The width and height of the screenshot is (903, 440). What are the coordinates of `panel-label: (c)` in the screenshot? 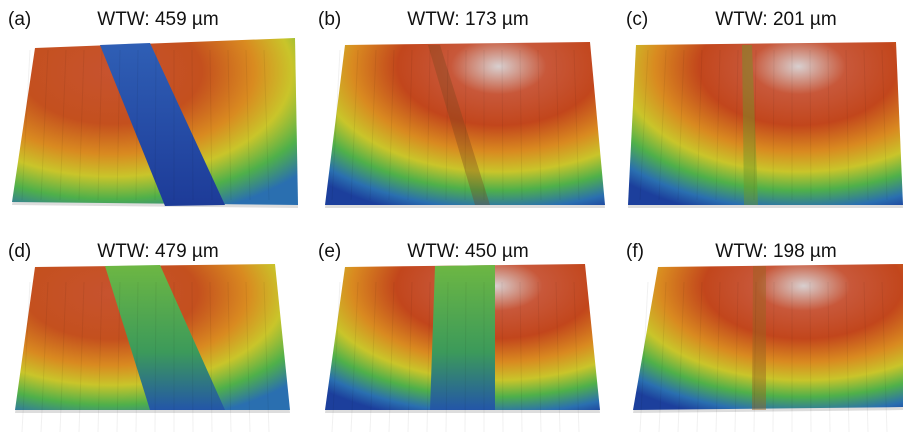 It's located at (637, 19).